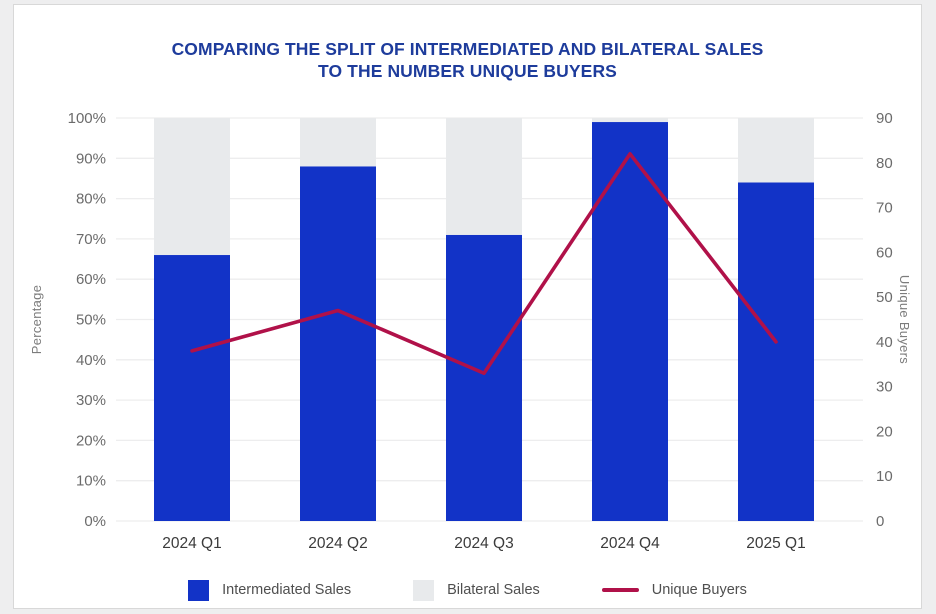 This screenshot has height=614, width=936. I want to click on left-axis-title: Percentage, so click(36, 320).